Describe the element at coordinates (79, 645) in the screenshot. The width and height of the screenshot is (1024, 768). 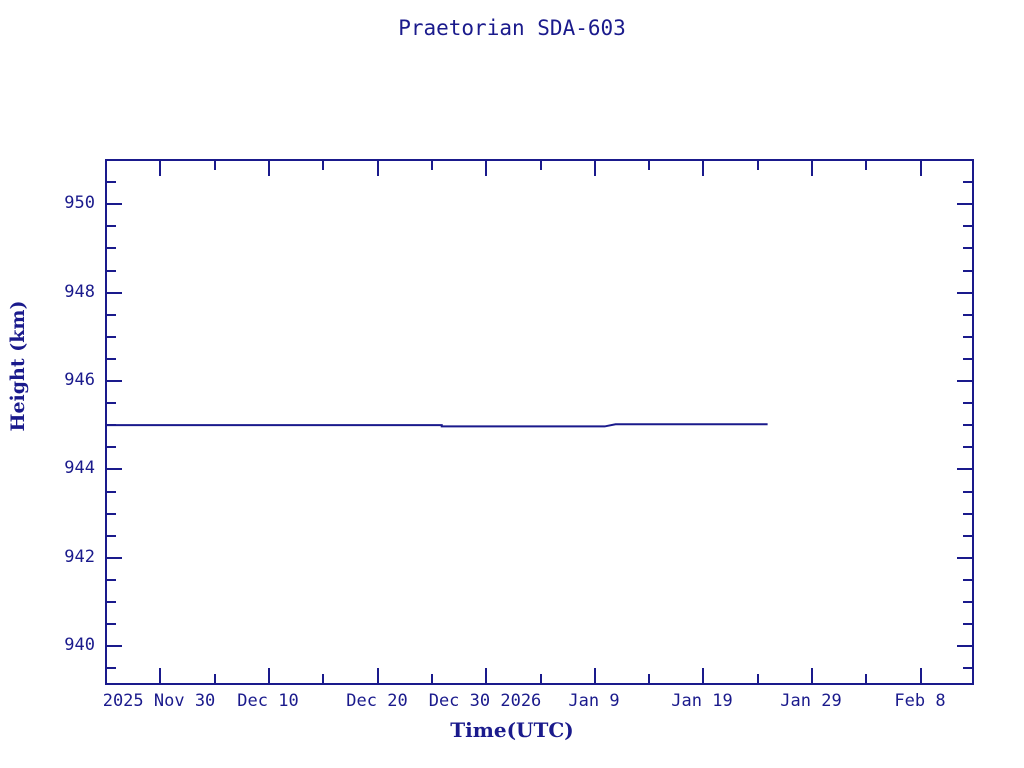
I see `y-tick-label: 940` at that location.